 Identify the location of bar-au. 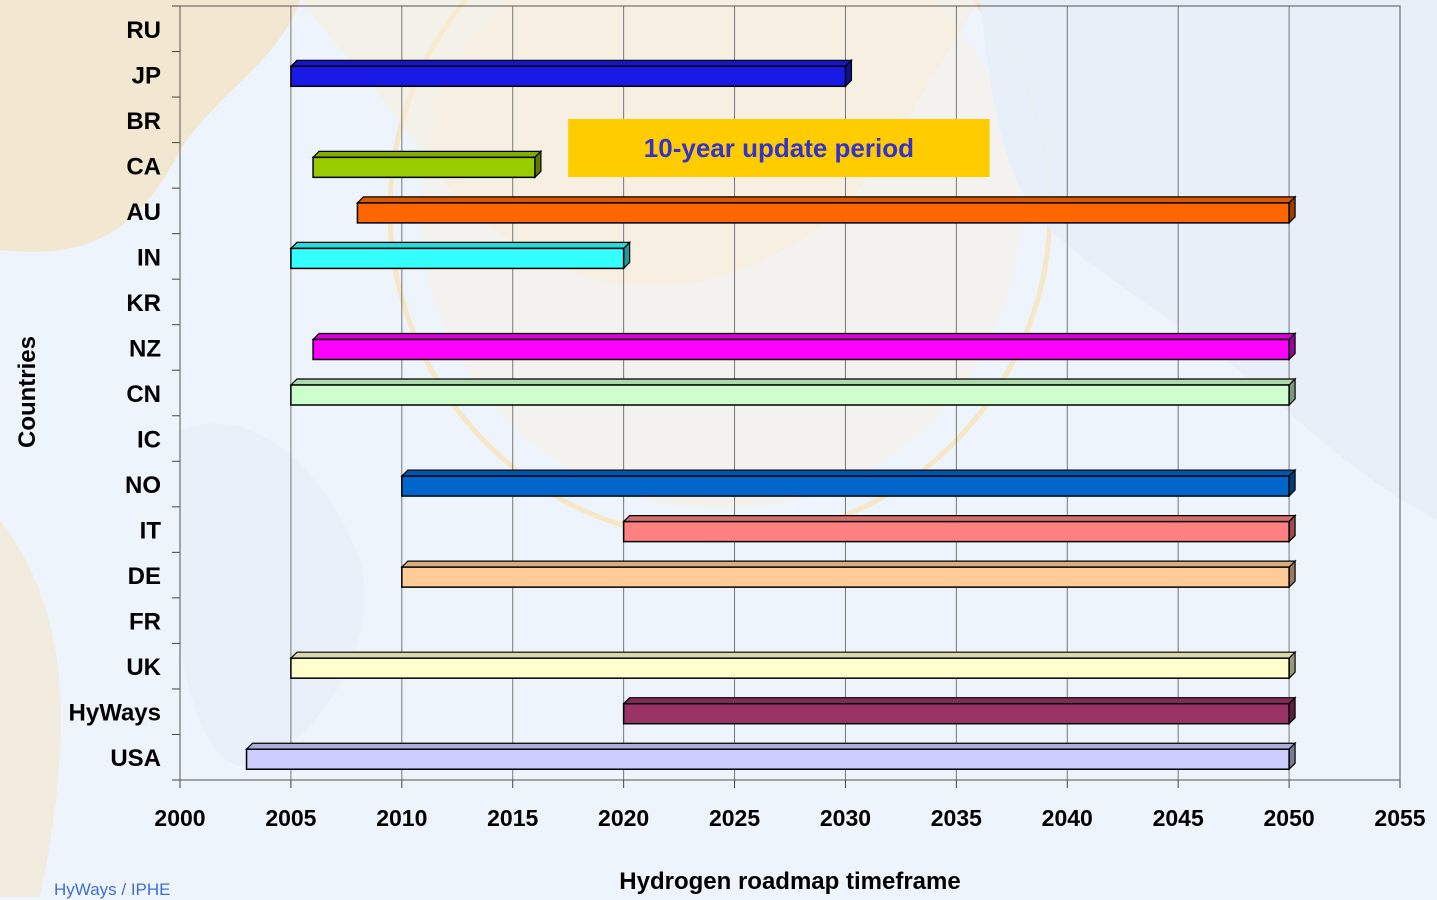
(826, 210).